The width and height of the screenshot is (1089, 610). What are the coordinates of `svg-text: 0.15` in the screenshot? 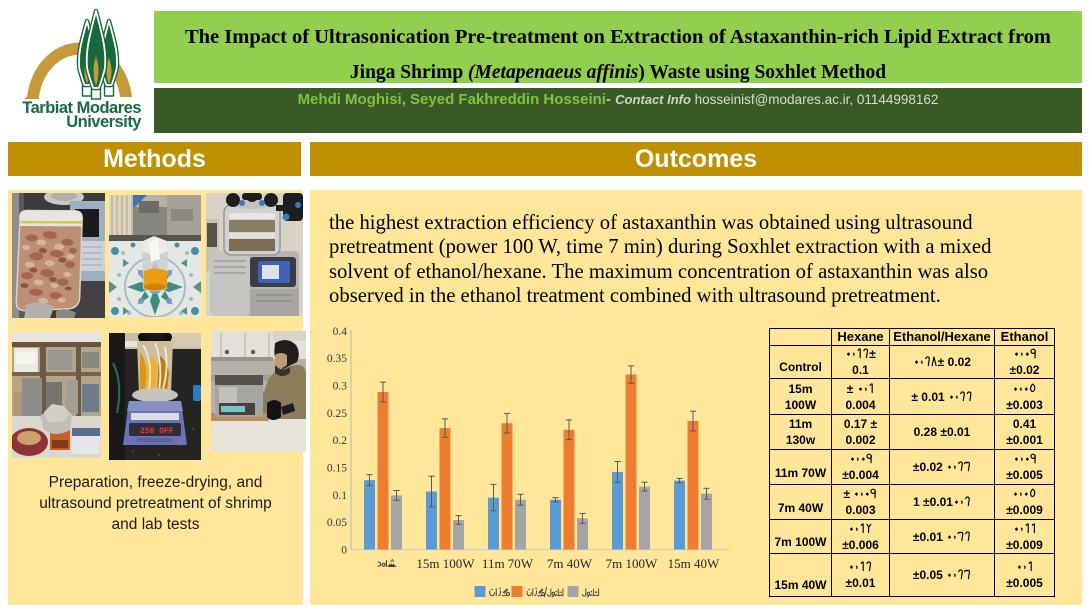 It's located at (337, 469).